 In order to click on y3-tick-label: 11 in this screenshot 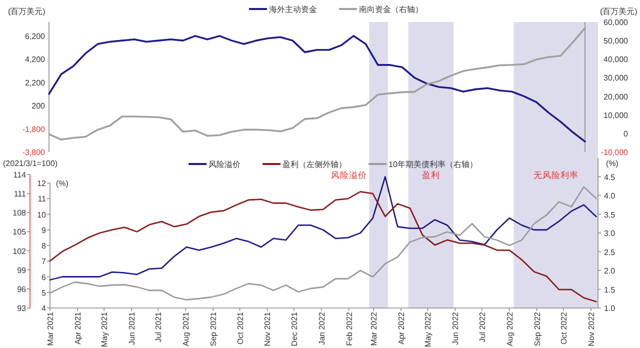, I will do `click(42, 199)`.